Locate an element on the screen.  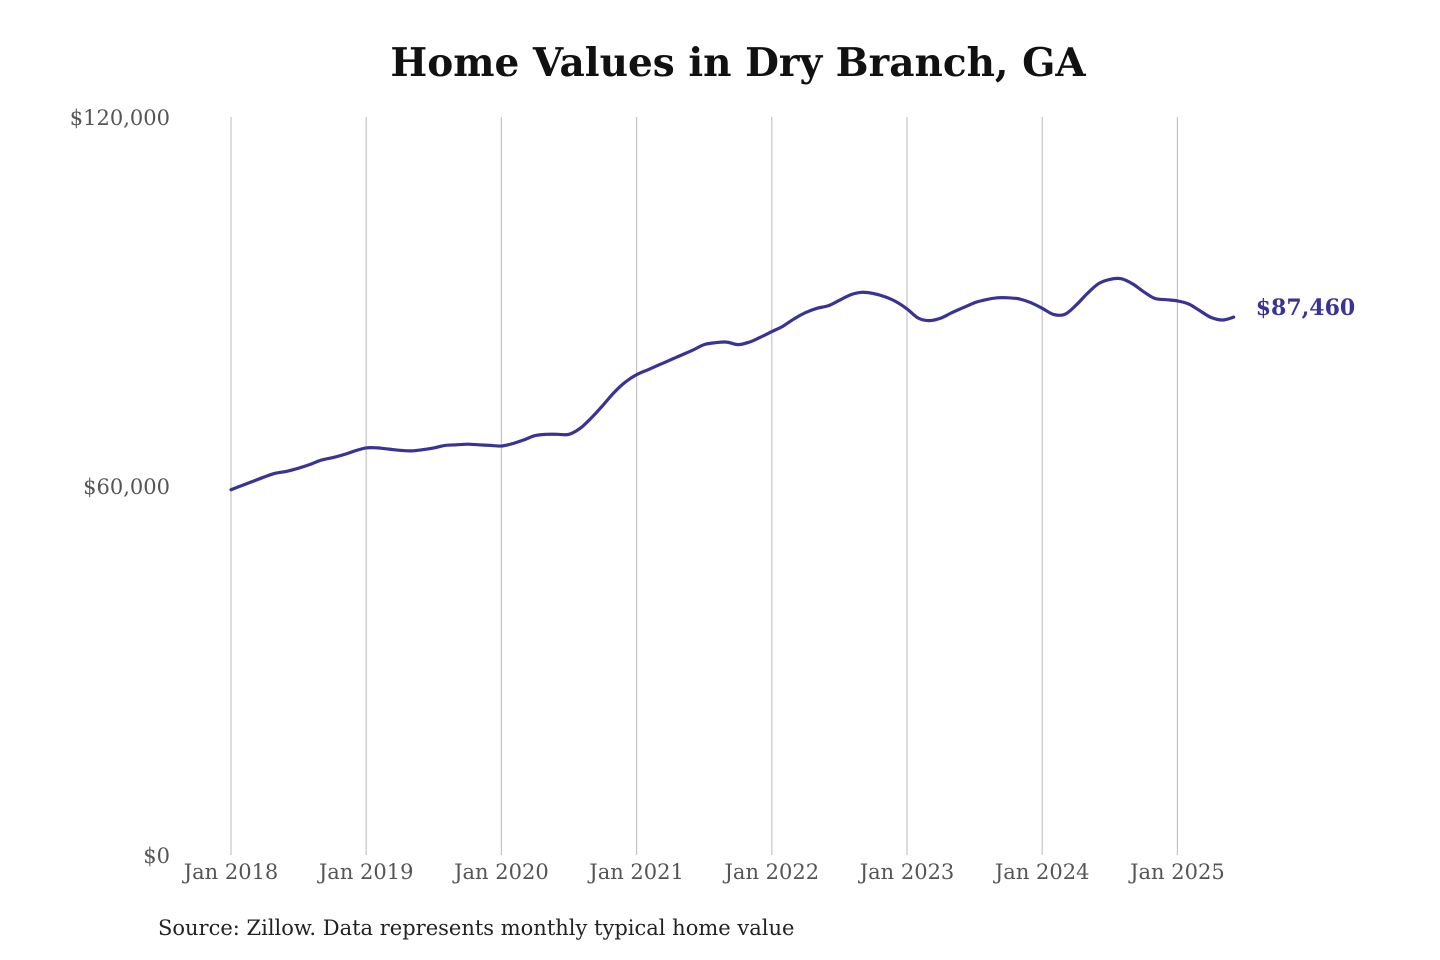
x-tick-label: Jan 2018 is located at coordinates (230, 872).